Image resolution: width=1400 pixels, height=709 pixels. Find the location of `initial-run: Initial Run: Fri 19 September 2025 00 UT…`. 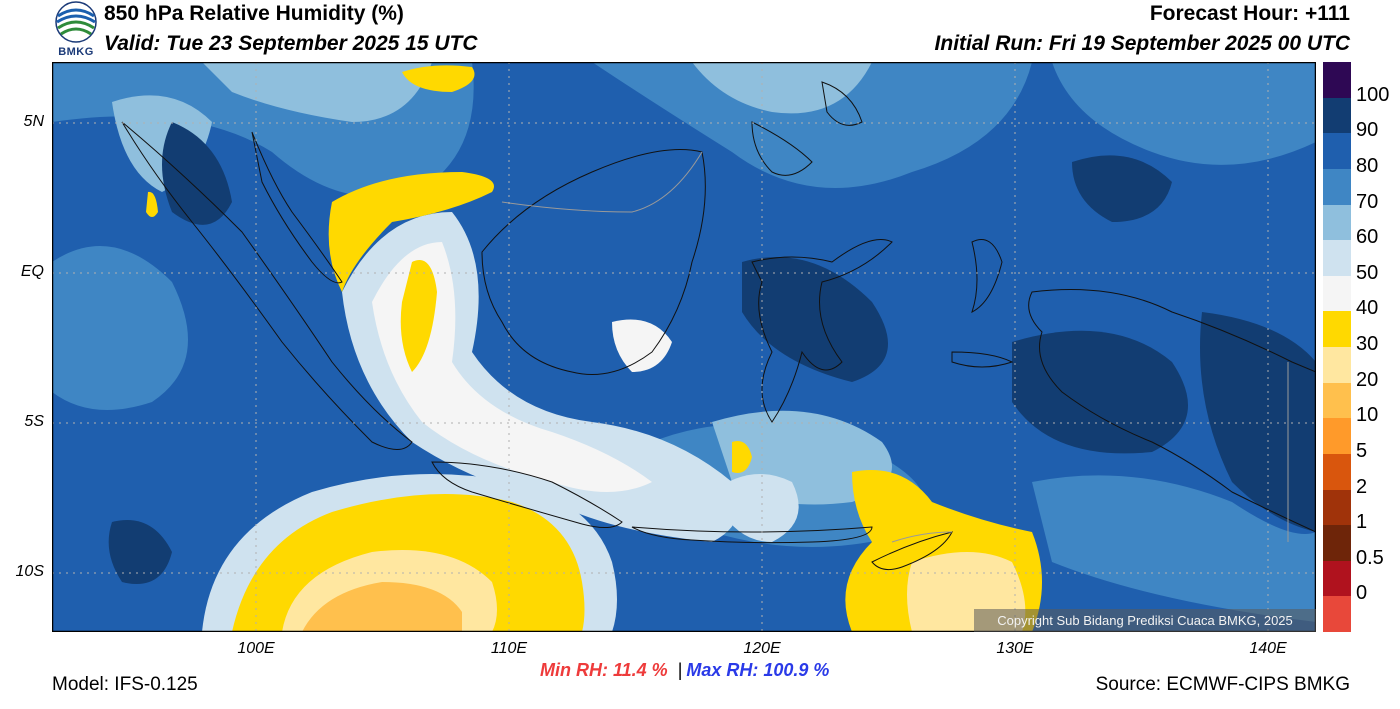

initial-run: Initial Run: Fri 19 September 2025 00 UT… is located at coordinates (1142, 43).